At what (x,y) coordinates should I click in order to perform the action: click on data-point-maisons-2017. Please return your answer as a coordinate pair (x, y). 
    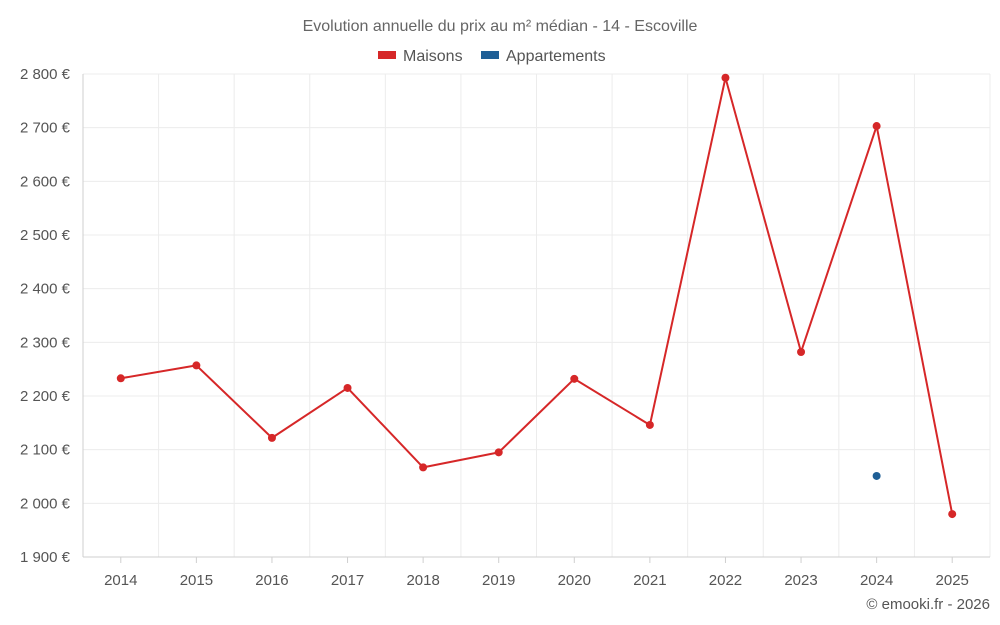
    Looking at the image, I should click on (347, 387).